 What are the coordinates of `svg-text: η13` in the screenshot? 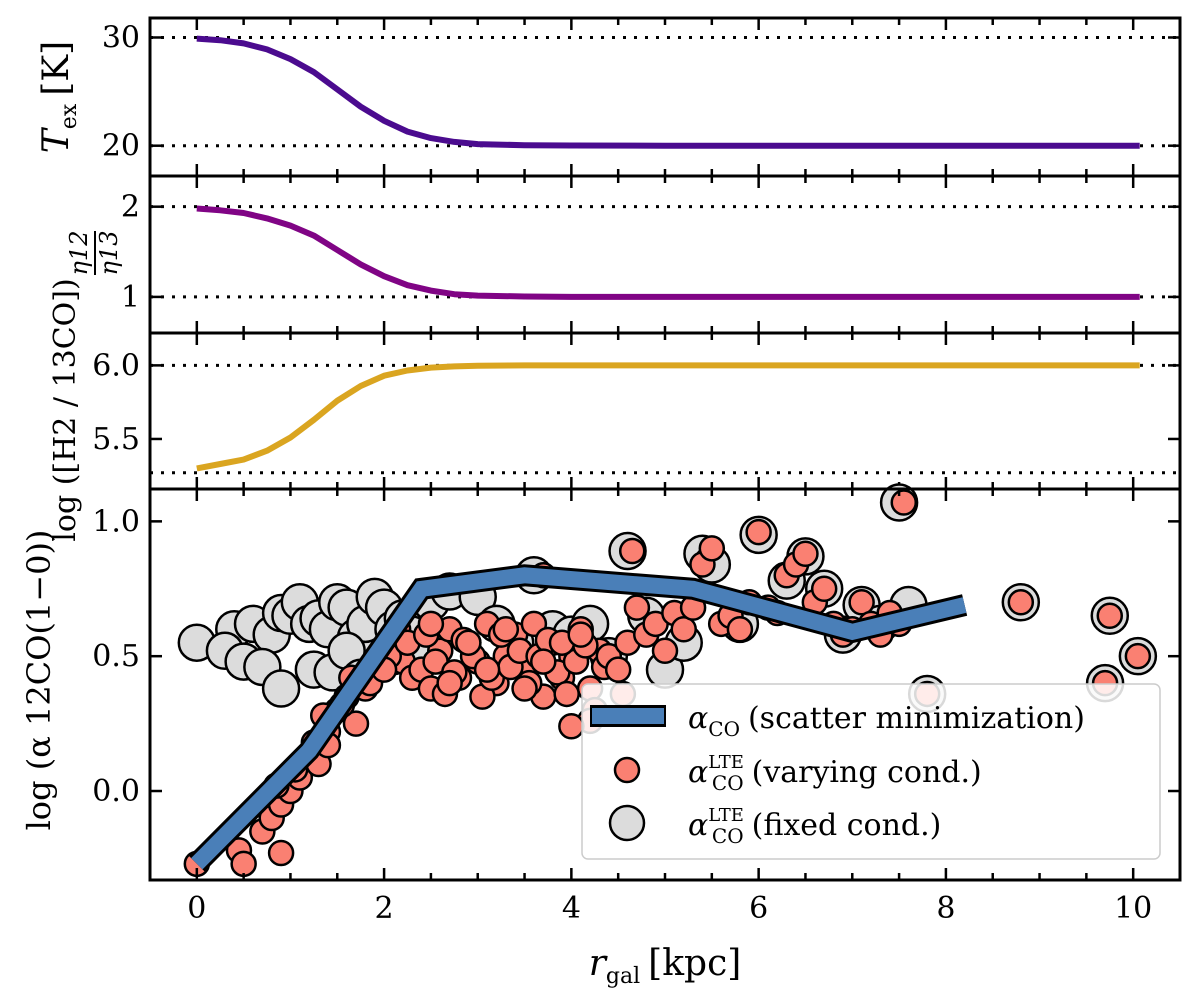 It's located at (109, 253).